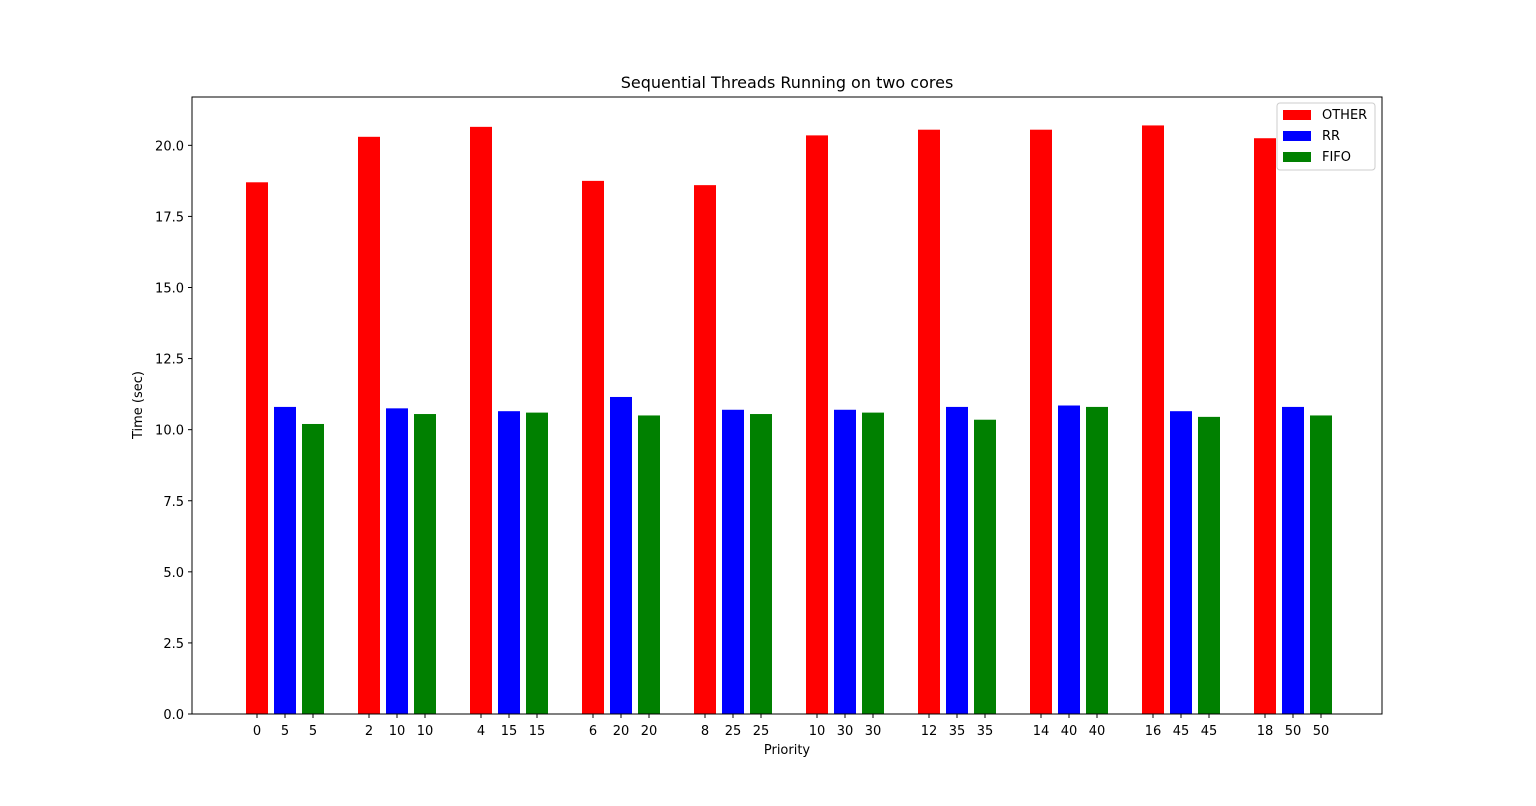 The image size is (1536, 806). I want to click on x-tick-label-other-9: 18, so click(1265, 731).